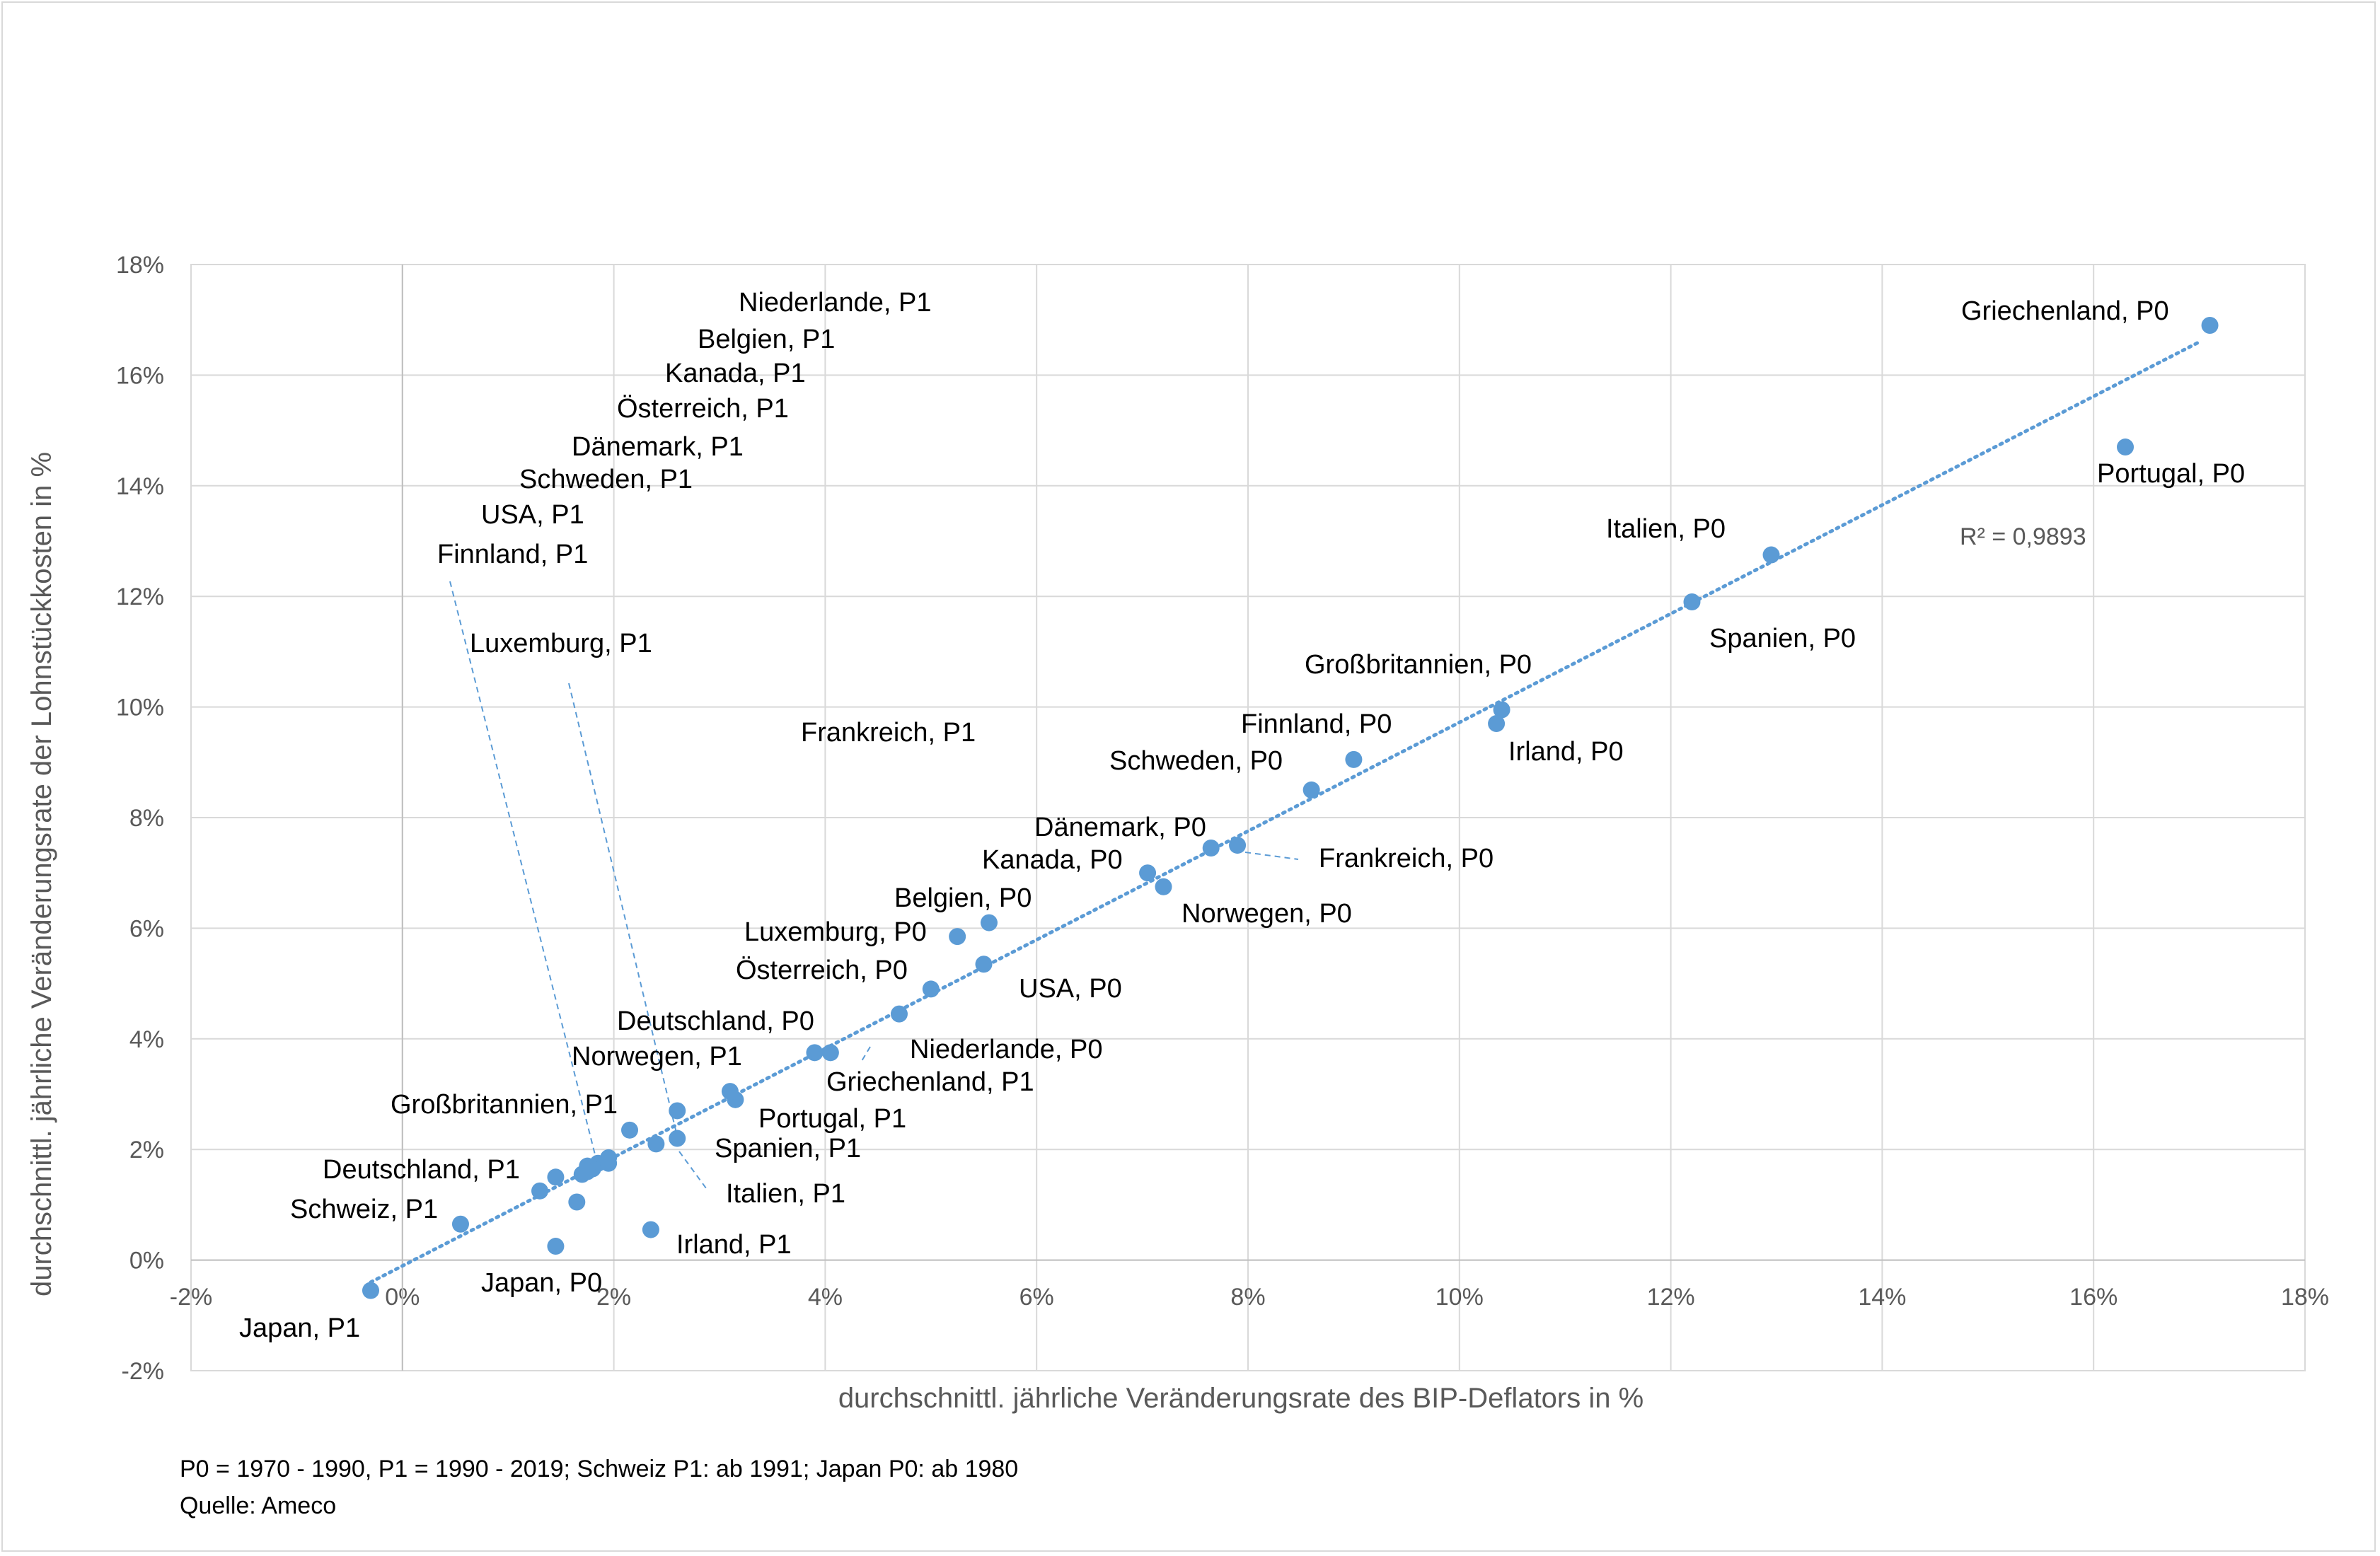  Describe the element at coordinates (1406, 858) in the screenshot. I see `point-frankreich-p0-label: Frankreich, P0` at that location.